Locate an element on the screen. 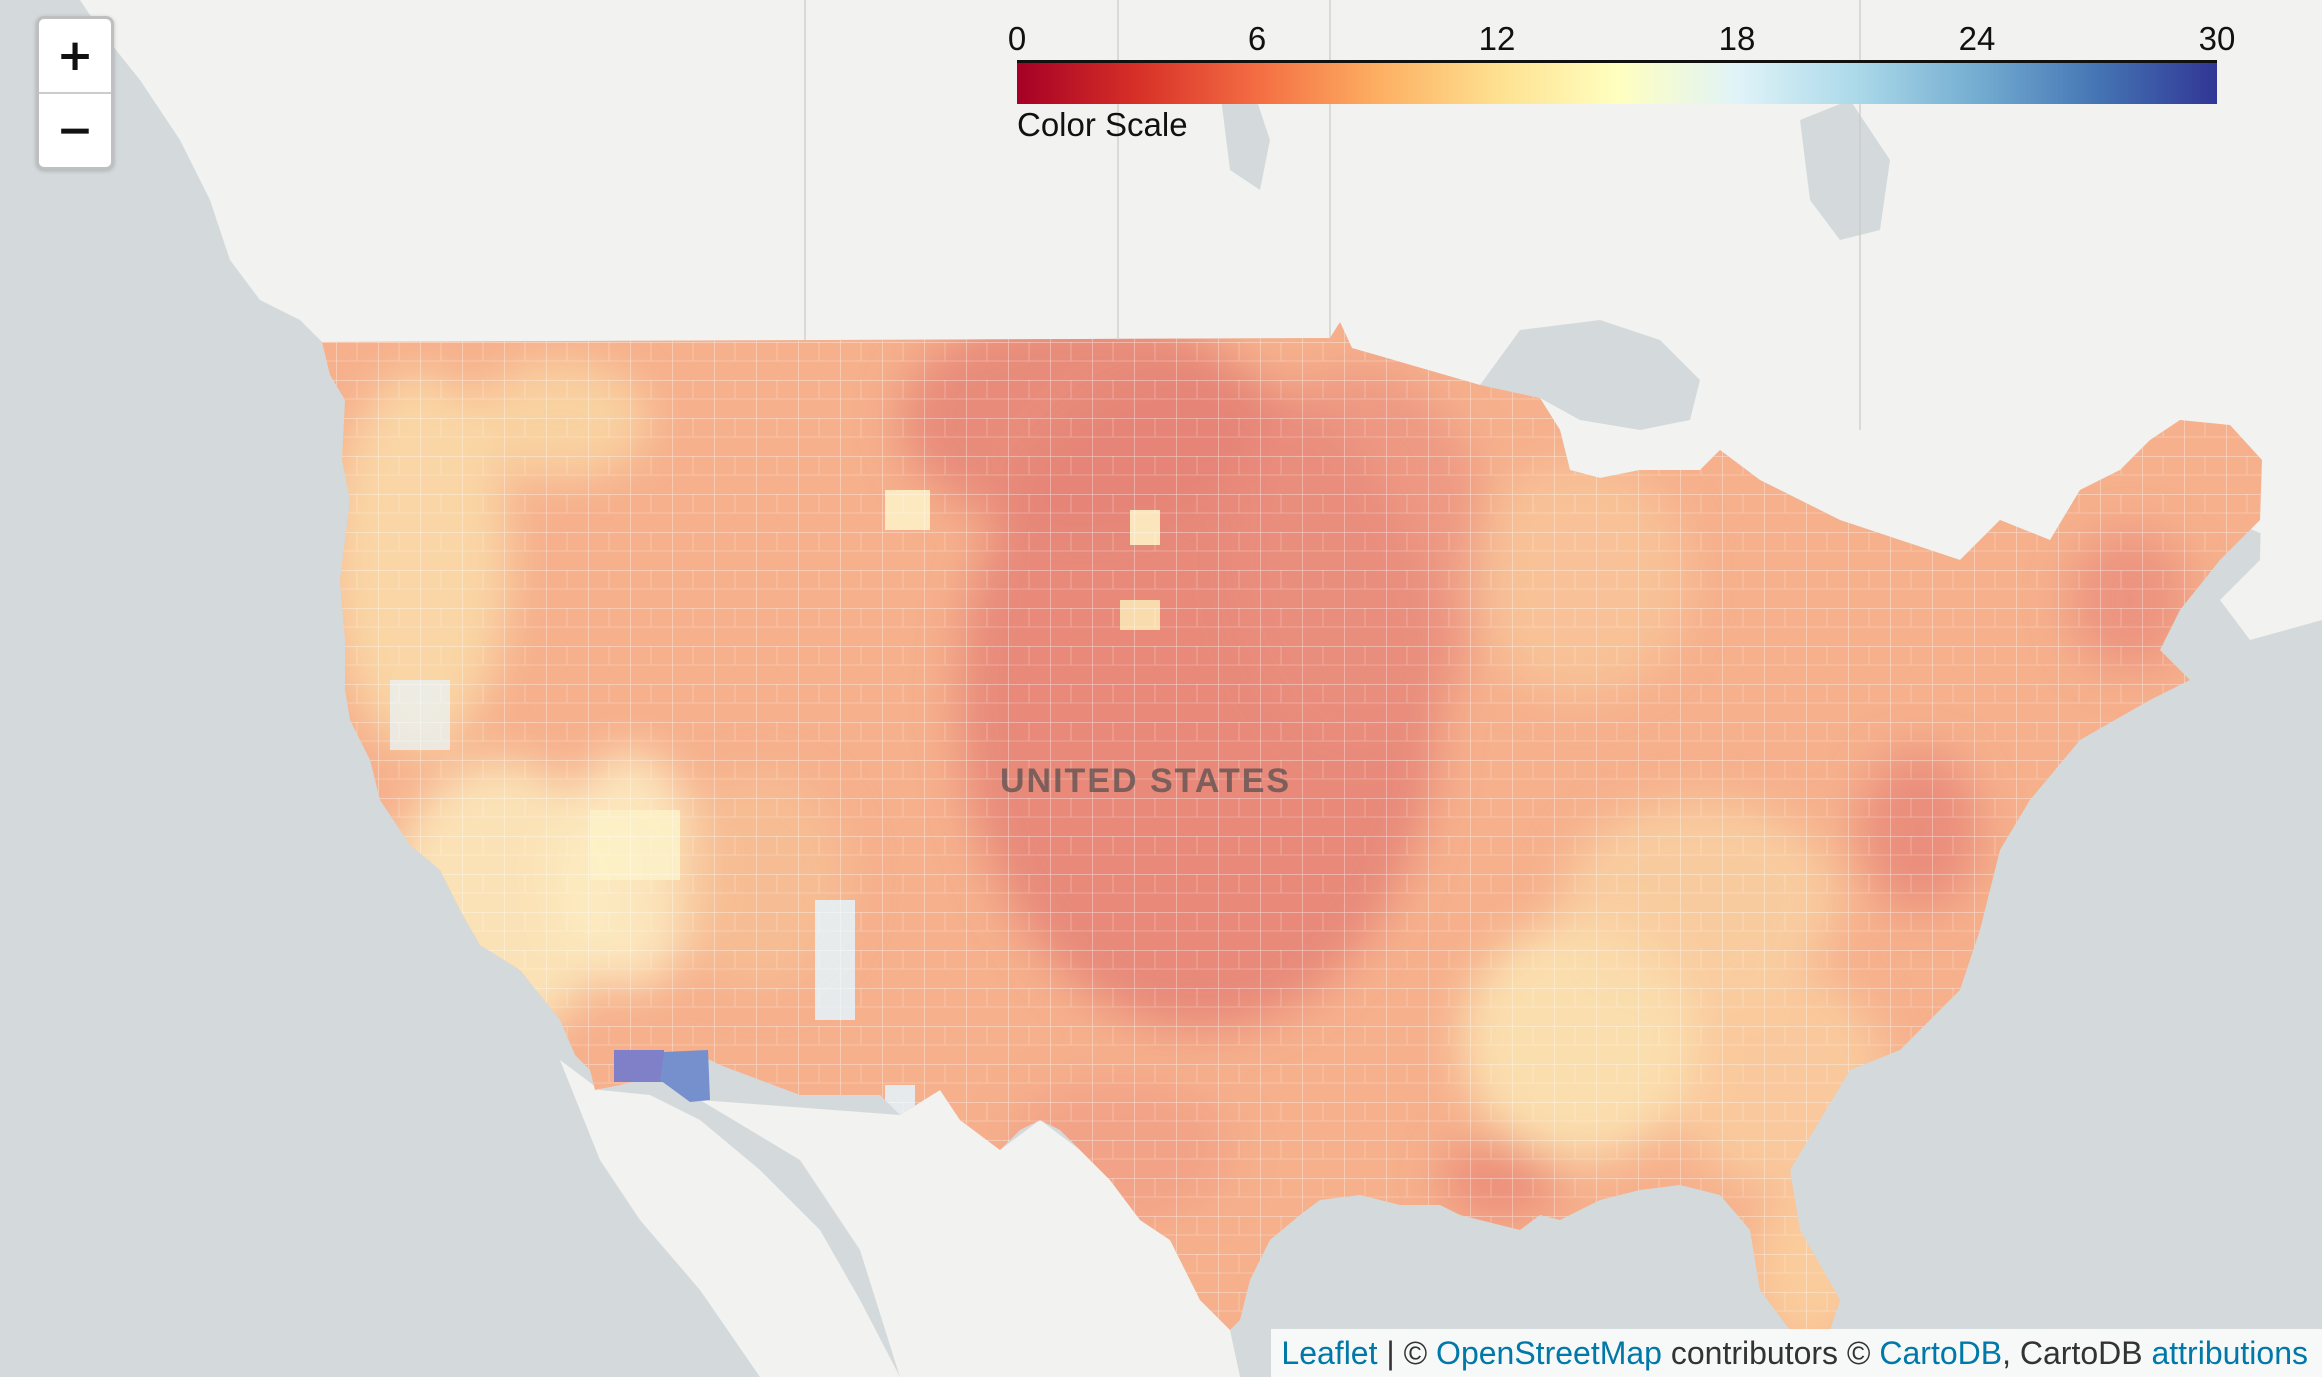 This screenshot has width=2322, height=1377. legend-tick-label: 12 is located at coordinates (1497, 38).